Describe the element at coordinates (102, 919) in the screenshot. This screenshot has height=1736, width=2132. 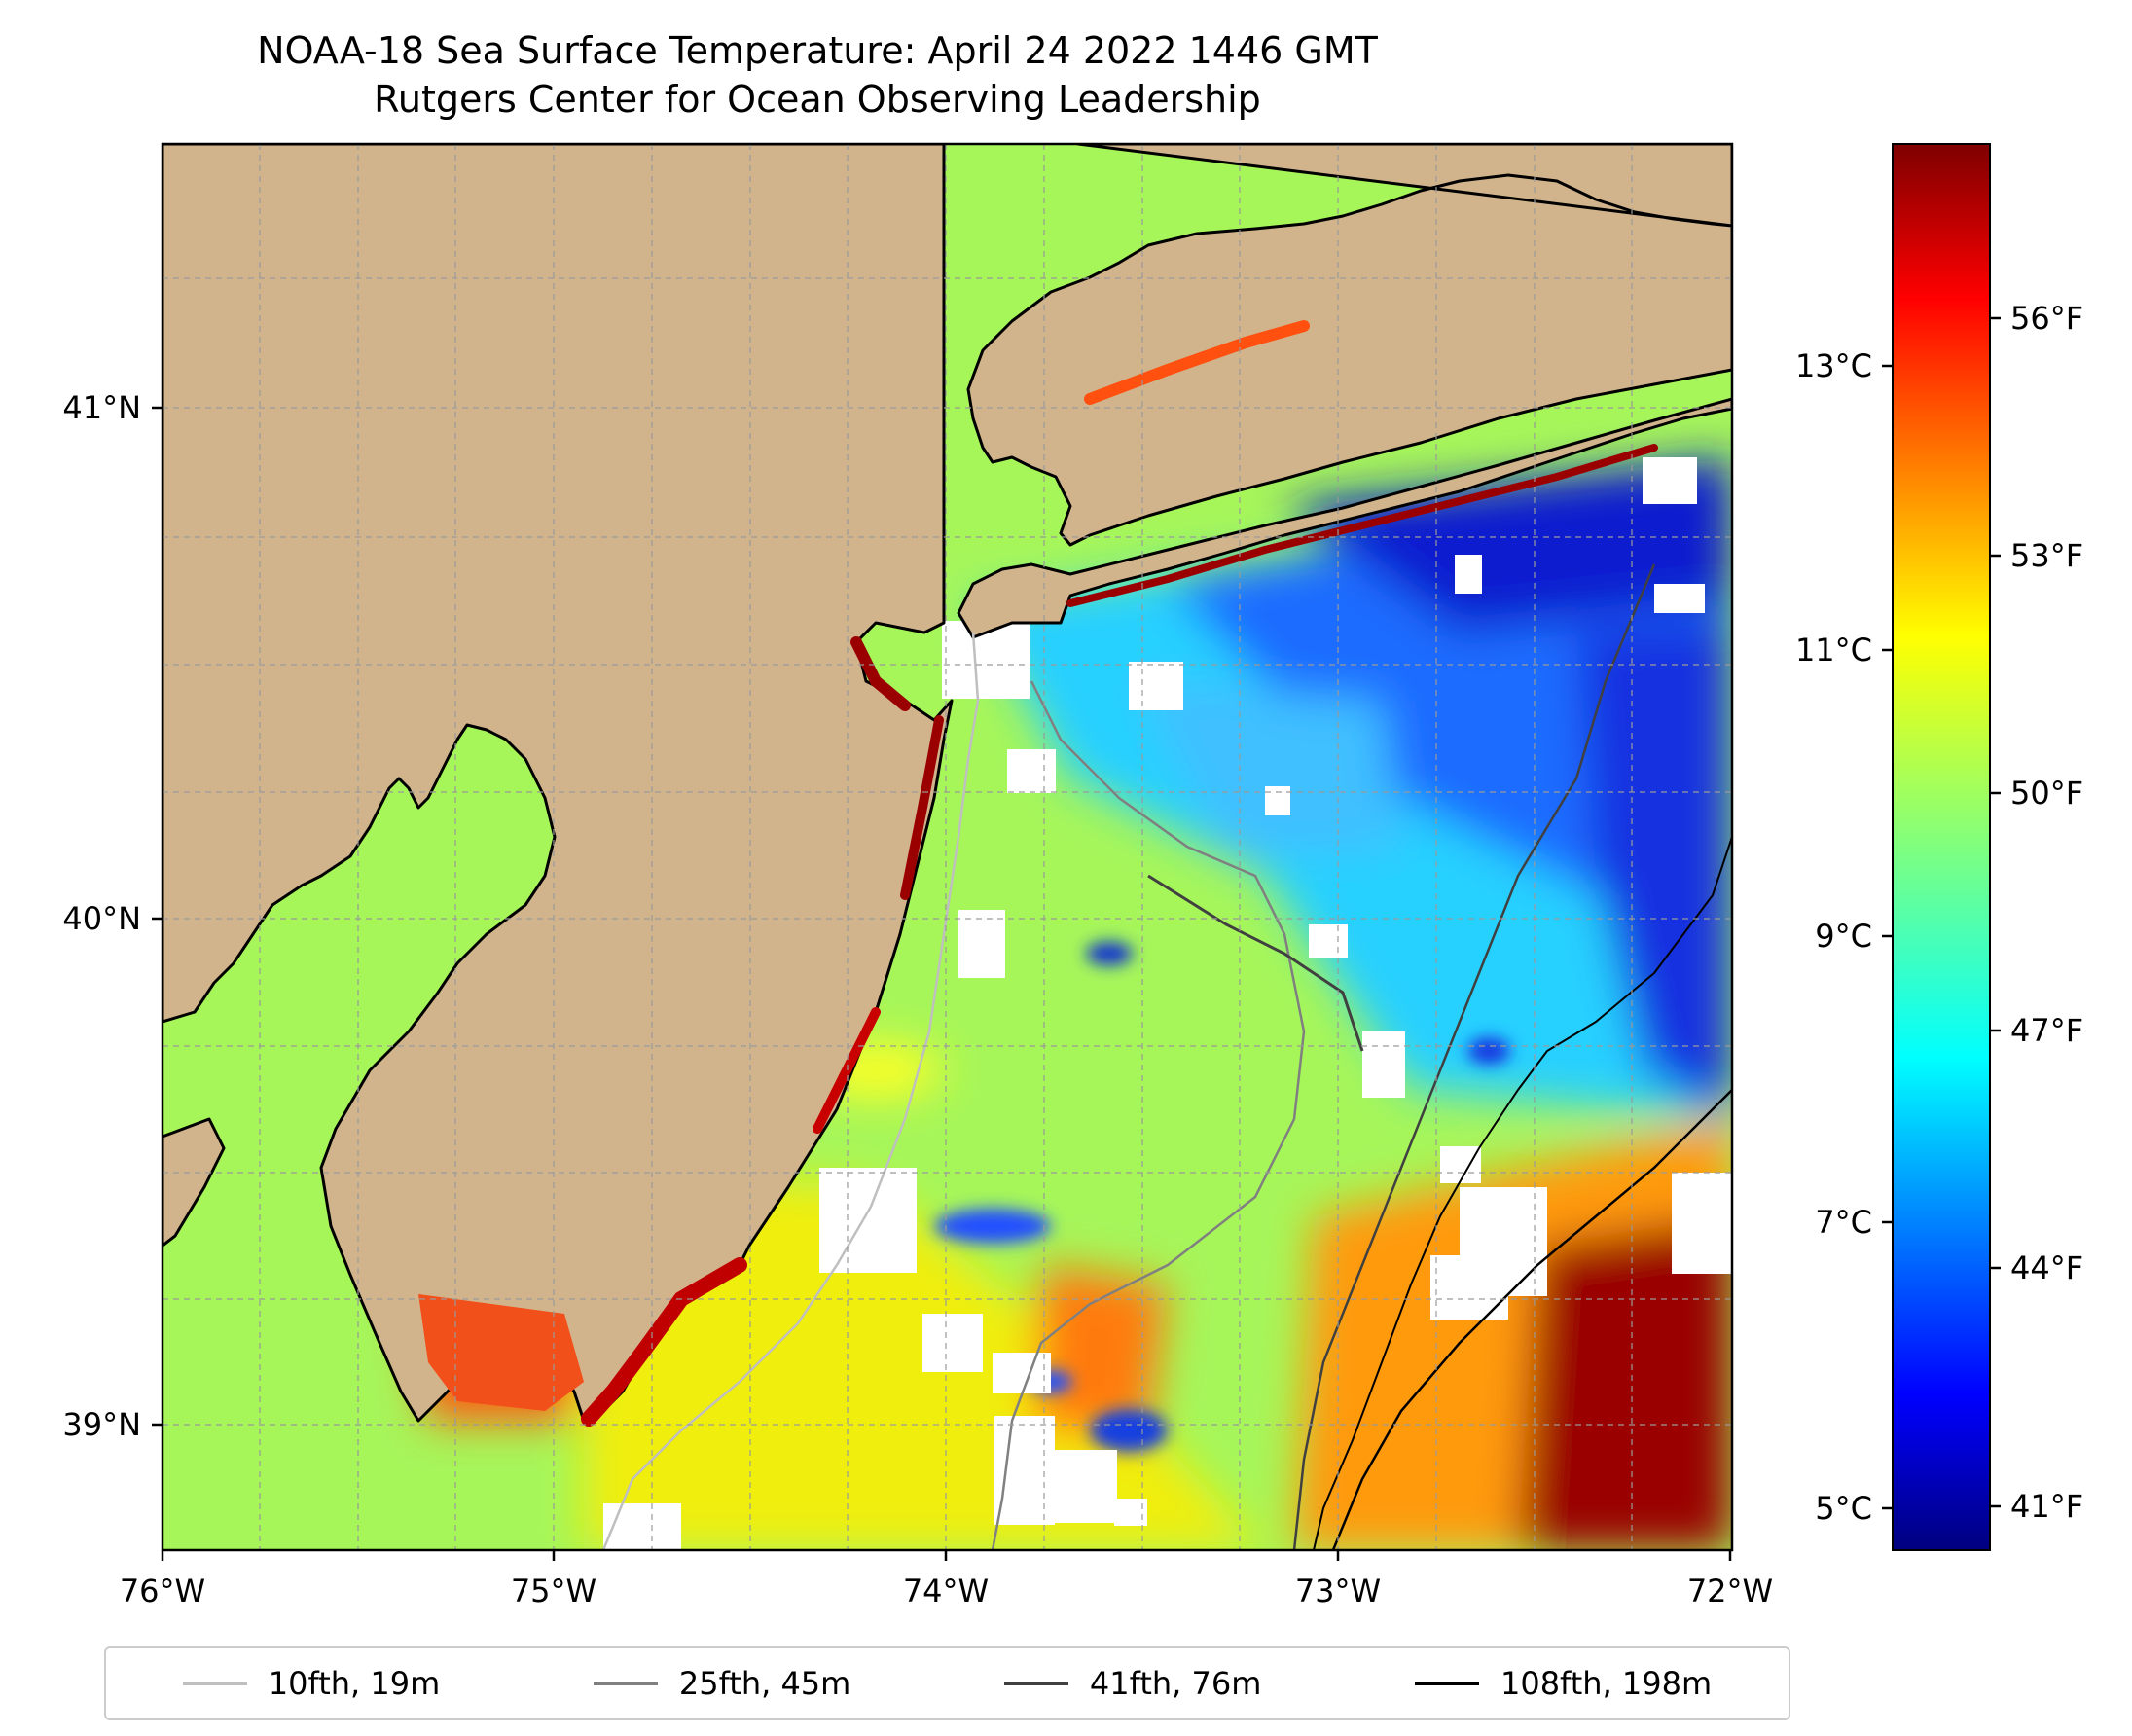
I see `y-tick-label: 40°N` at that location.